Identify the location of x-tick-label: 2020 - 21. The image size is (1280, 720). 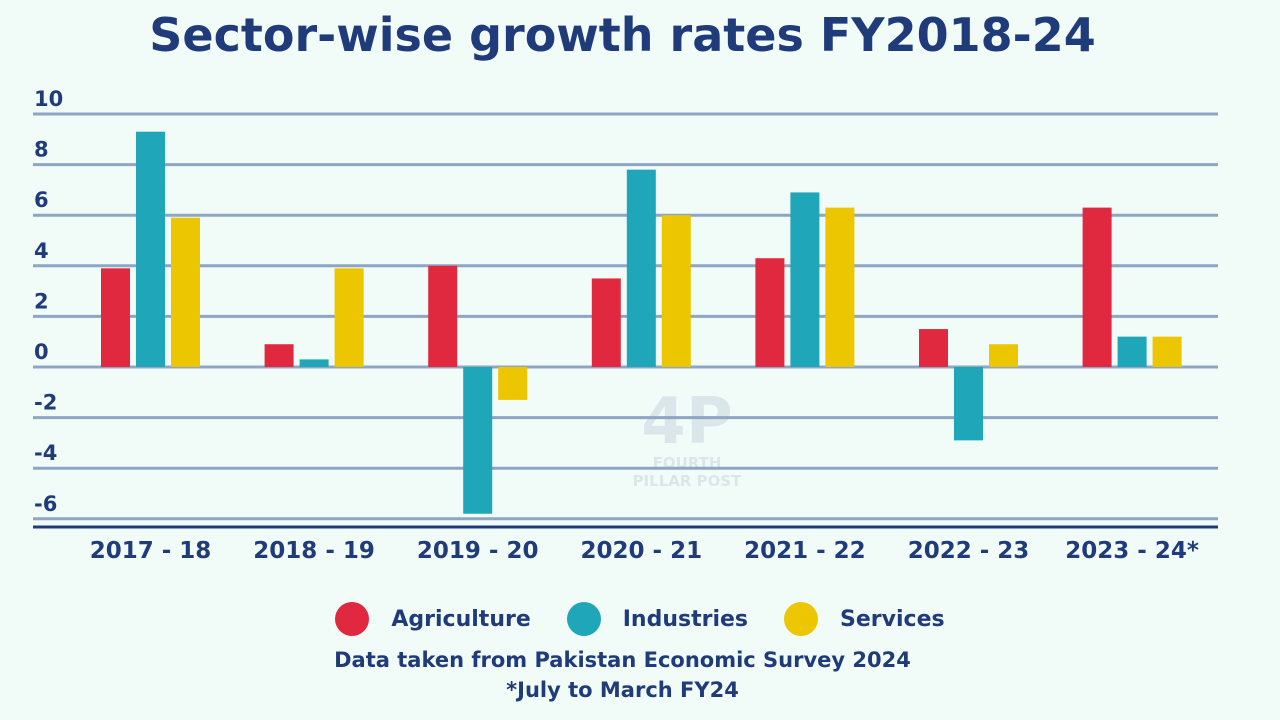
(642, 551).